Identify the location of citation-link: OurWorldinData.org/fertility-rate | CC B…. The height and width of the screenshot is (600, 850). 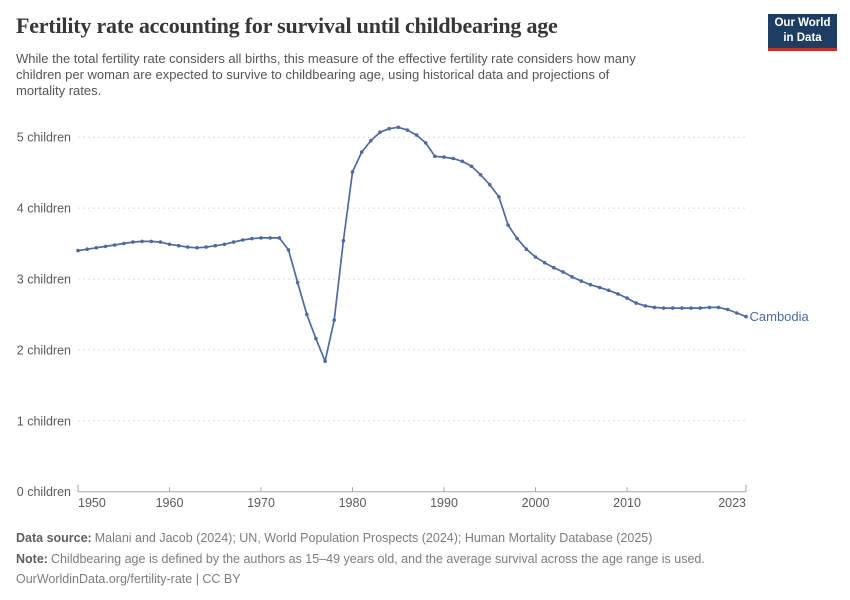
(128, 579).